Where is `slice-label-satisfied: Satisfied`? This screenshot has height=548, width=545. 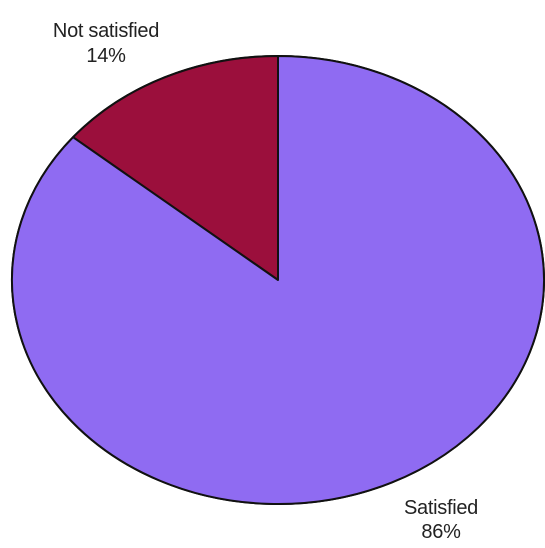 slice-label-satisfied: Satisfied is located at coordinates (441, 508).